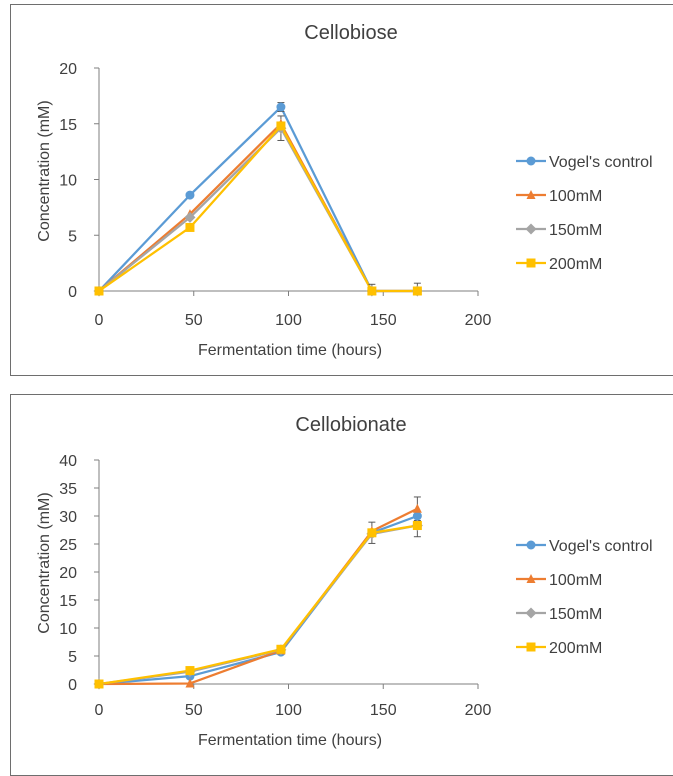  I want to click on y-tick-label: 25, so click(68, 545).